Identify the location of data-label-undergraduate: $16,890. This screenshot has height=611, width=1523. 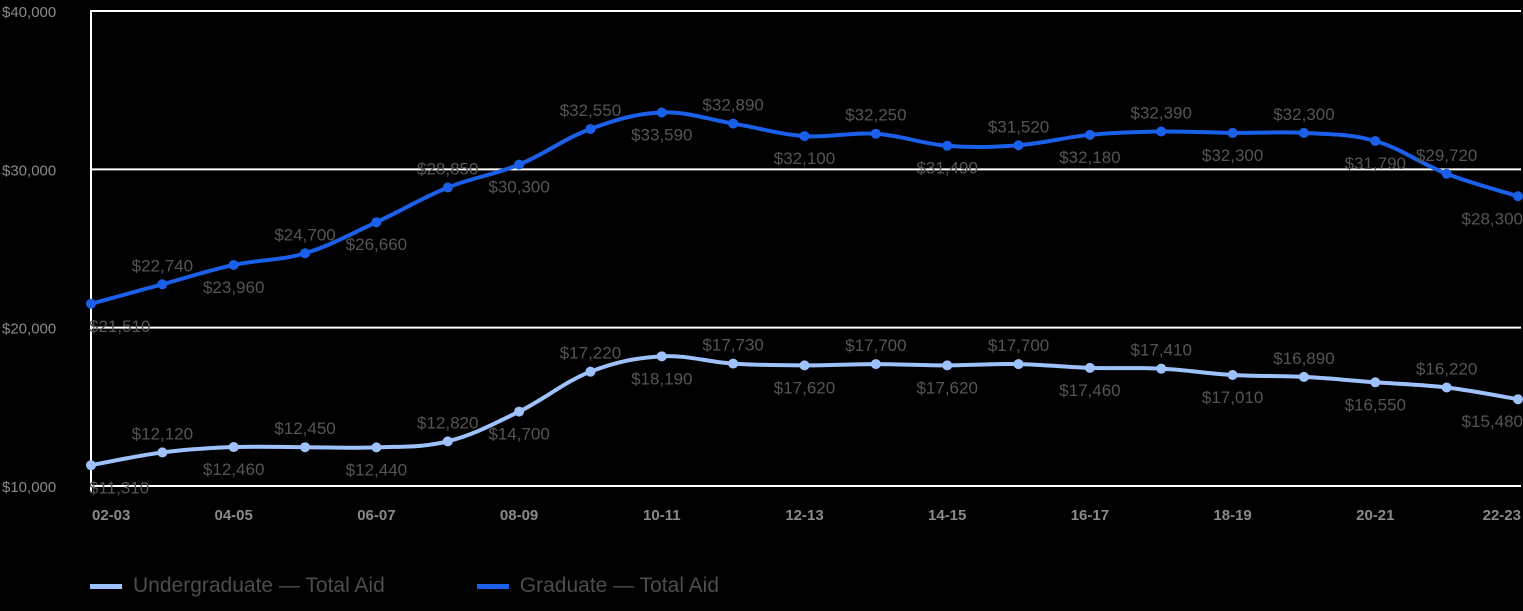
(1303, 358).